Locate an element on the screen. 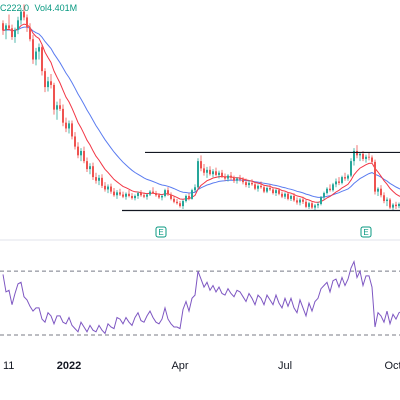 This screenshot has width=400, height=400. earnings-marker-label: E is located at coordinates (160, 232).